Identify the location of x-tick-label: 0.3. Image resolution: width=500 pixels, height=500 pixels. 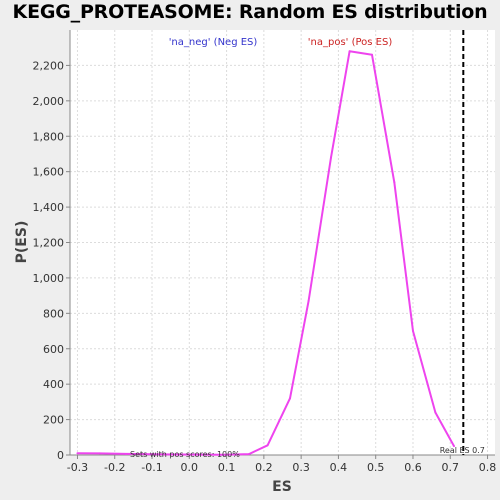
(301, 467).